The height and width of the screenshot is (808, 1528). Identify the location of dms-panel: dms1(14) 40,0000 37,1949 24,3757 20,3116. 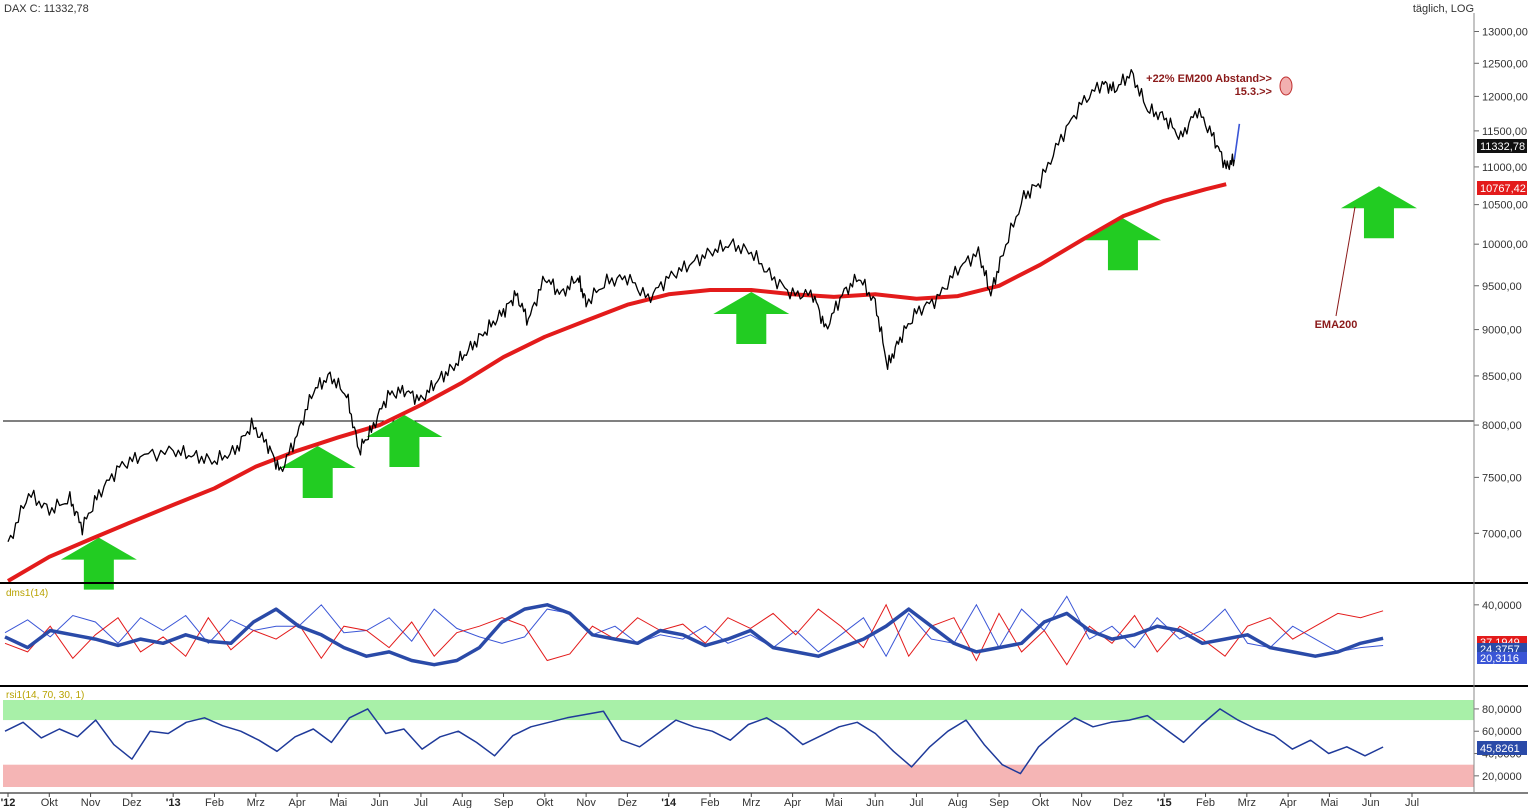
(765, 627).